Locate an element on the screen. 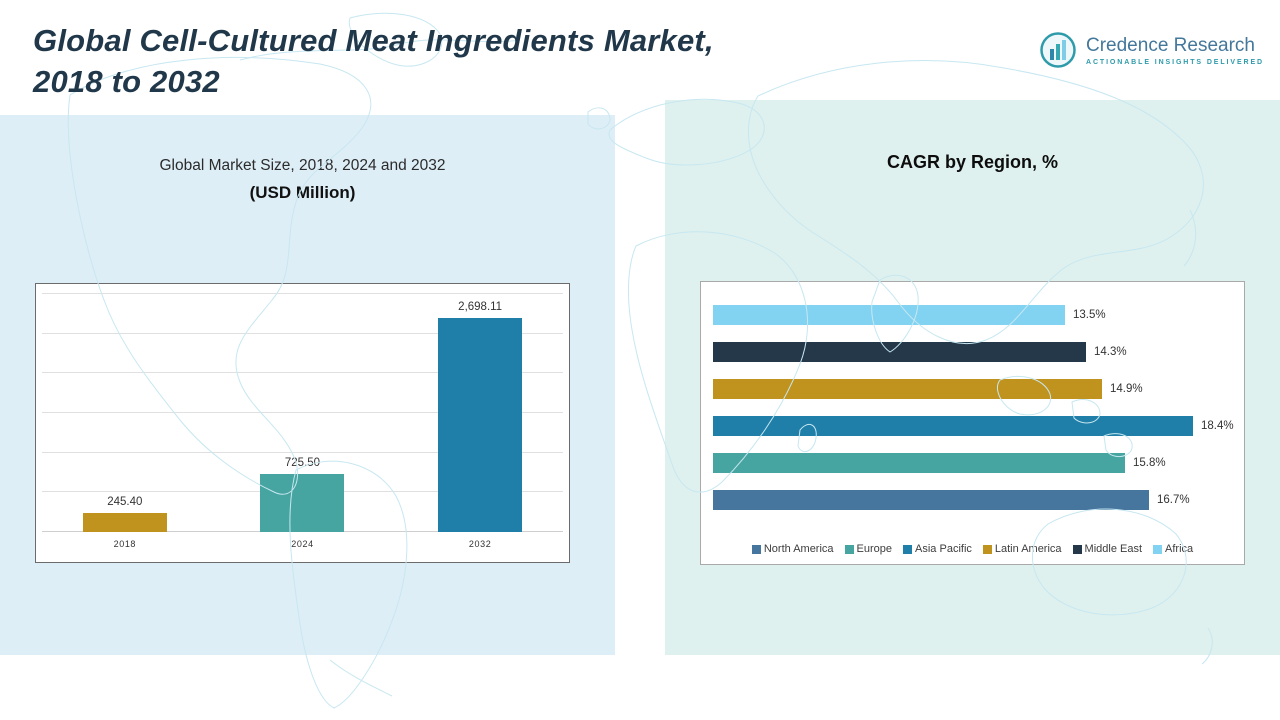 This screenshot has width=1280, height=720. legend-label: North America is located at coordinates (798, 549).